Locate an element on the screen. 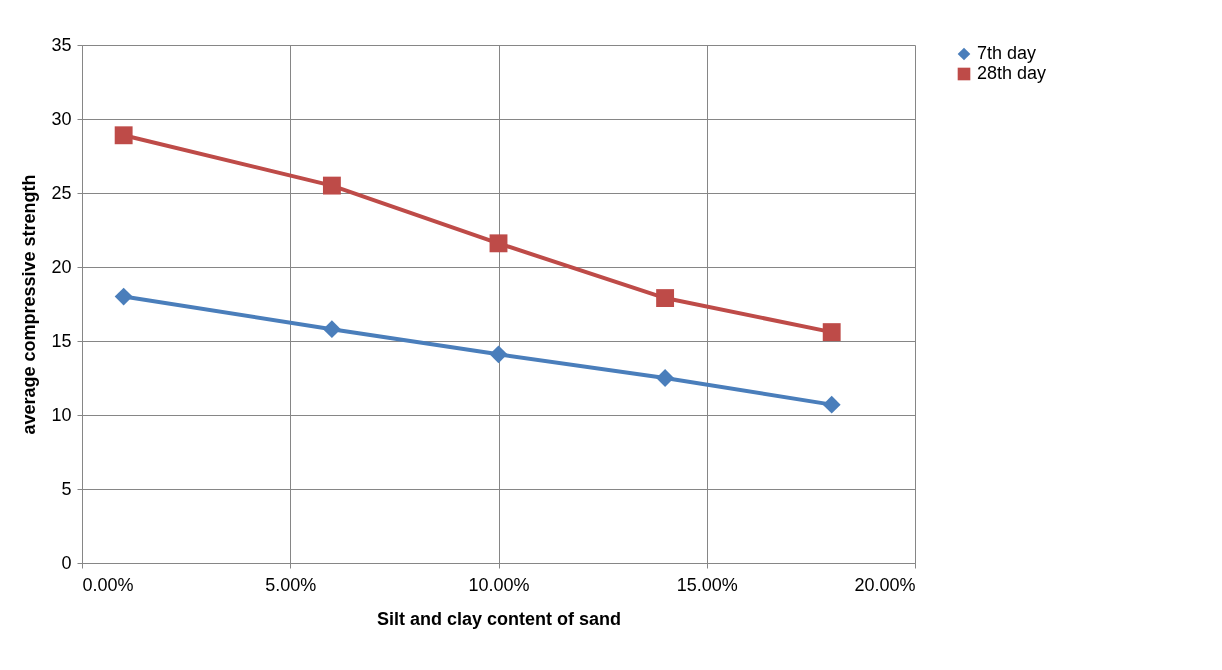 The width and height of the screenshot is (1222, 670). y-tick-label: 35 is located at coordinates (61, 44).